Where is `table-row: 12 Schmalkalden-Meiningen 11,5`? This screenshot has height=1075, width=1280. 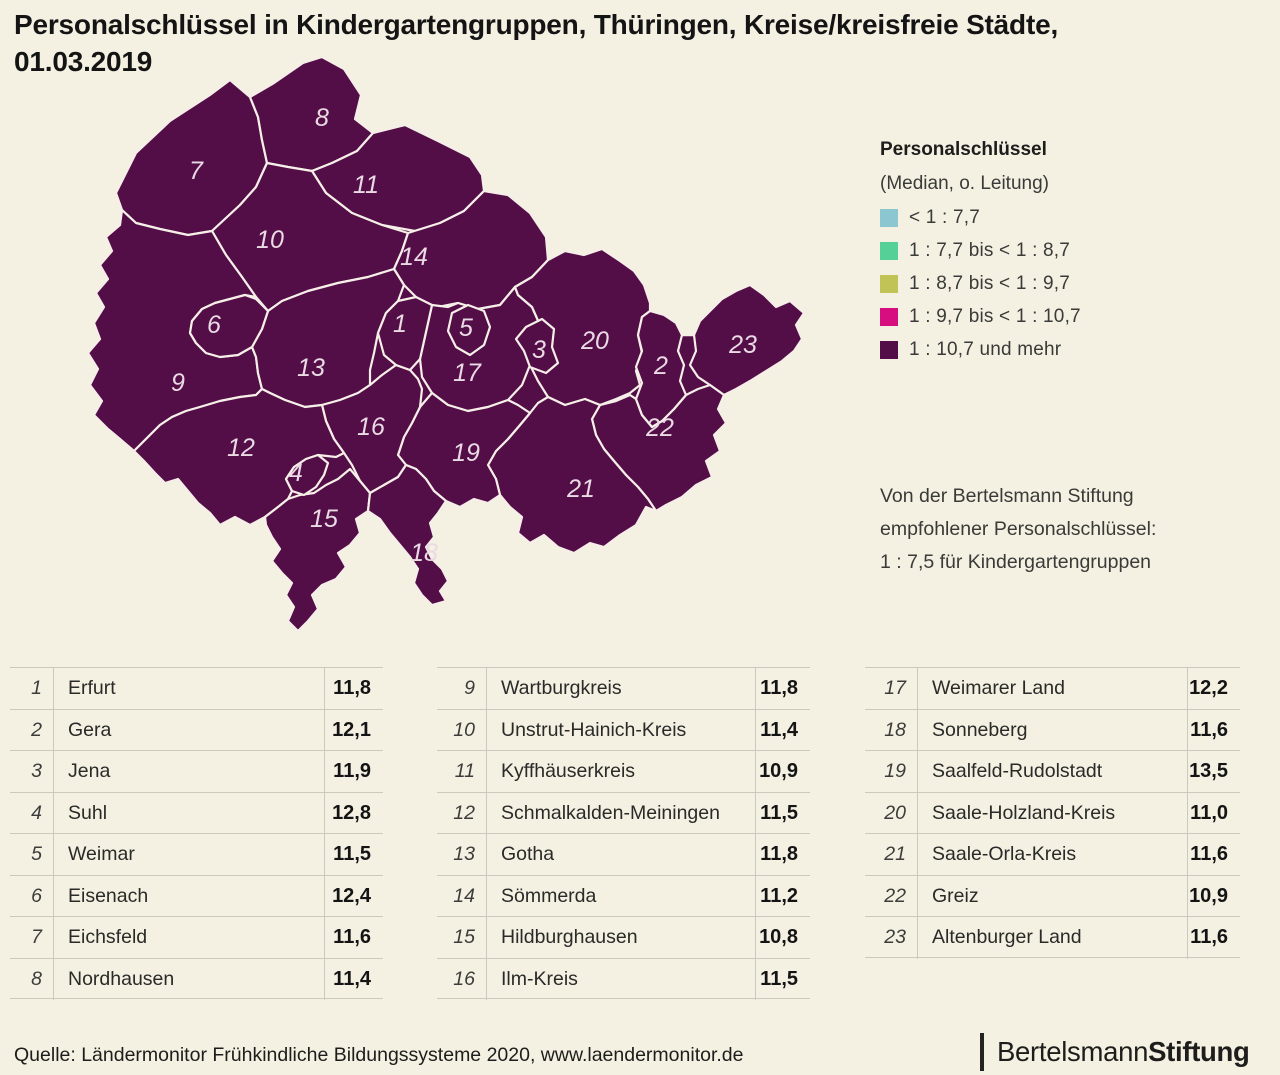
table-row: 12 Schmalkalden-Meiningen 11,5 is located at coordinates (623, 812).